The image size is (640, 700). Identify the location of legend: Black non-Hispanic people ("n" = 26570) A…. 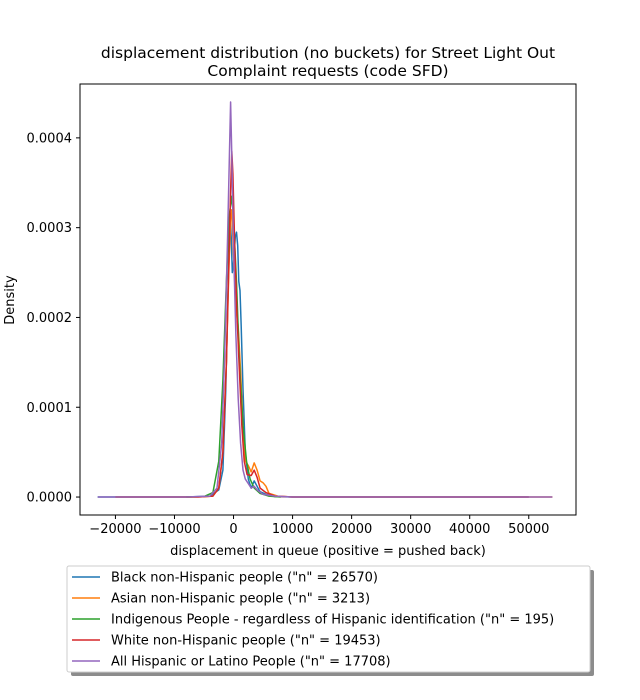
(330, 620).